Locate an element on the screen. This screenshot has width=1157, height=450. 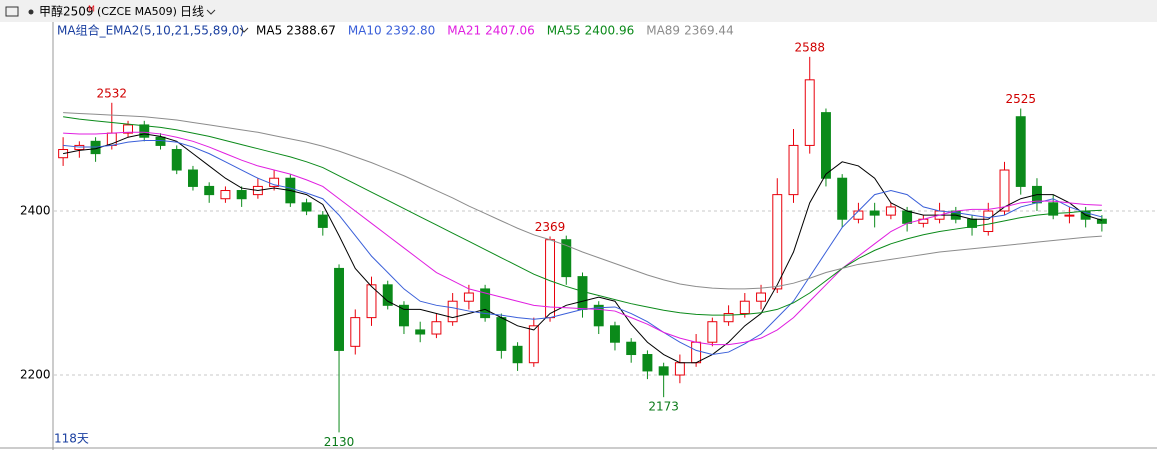
high-label: 2532 is located at coordinates (112, 93).